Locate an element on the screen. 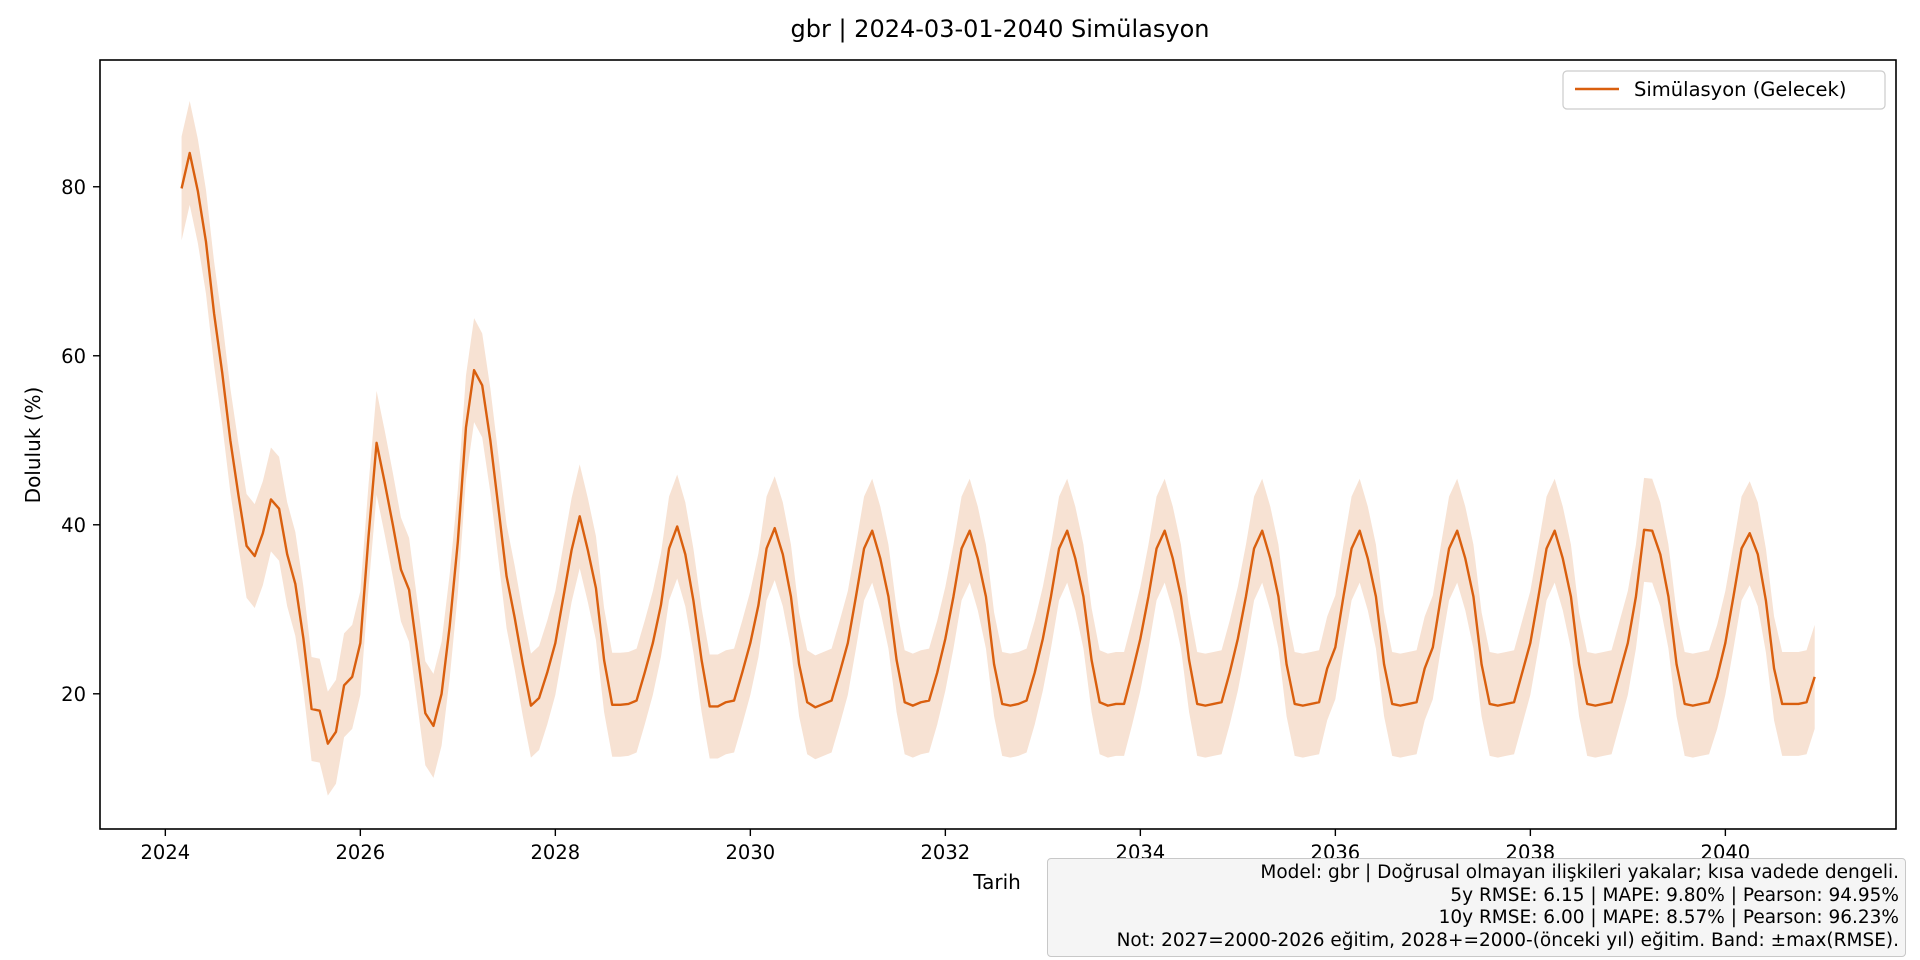 The width and height of the screenshot is (1920, 960). legend-label: Simülasyon (Gelecek) is located at coordinates (1740, 89).